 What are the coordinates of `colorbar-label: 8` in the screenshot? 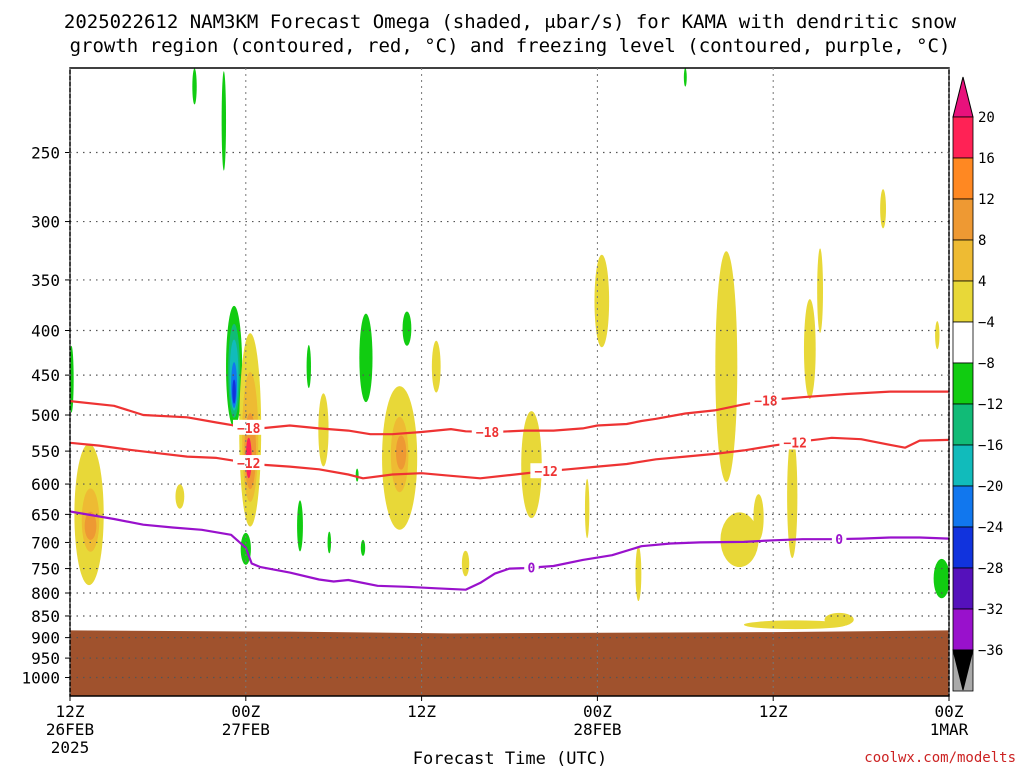 It's located at (982, 241).